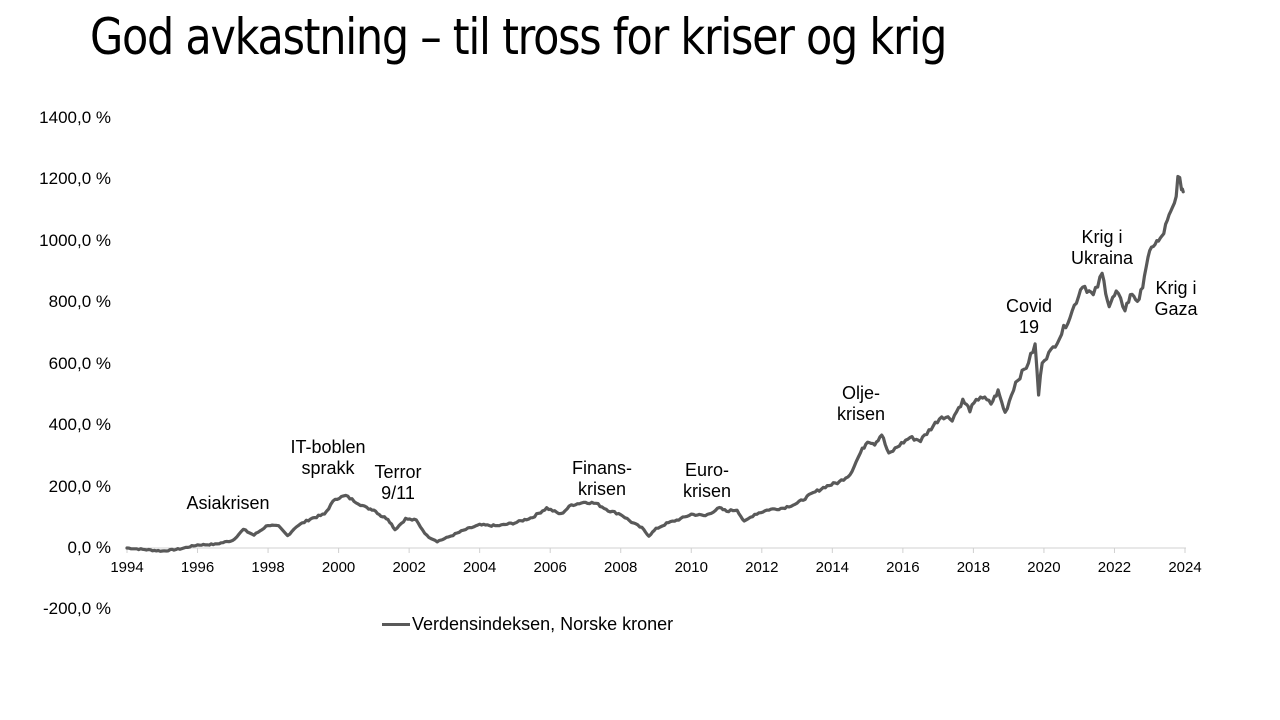 Image resolution: width=1280 pixels, height=720 pixels. What do you see at coordinates (1029, 316) in the screenshot?
I see `event-annotation: Covid 19` at bounding box center [1029, 316].